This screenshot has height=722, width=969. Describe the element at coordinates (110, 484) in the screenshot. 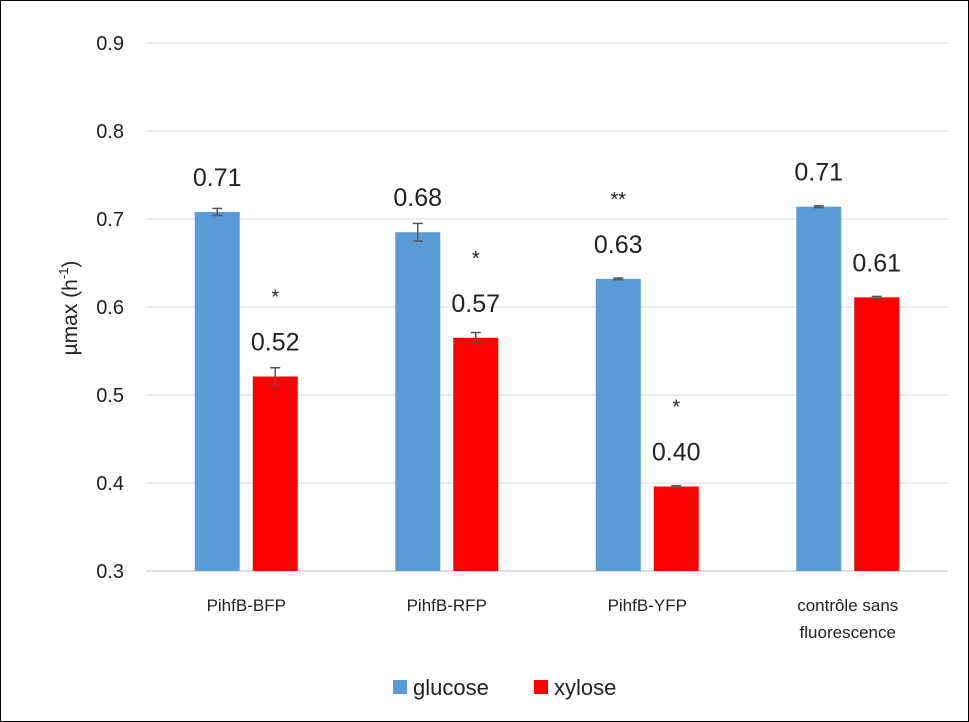

I see `y-tick-label: 0.4` at that location.